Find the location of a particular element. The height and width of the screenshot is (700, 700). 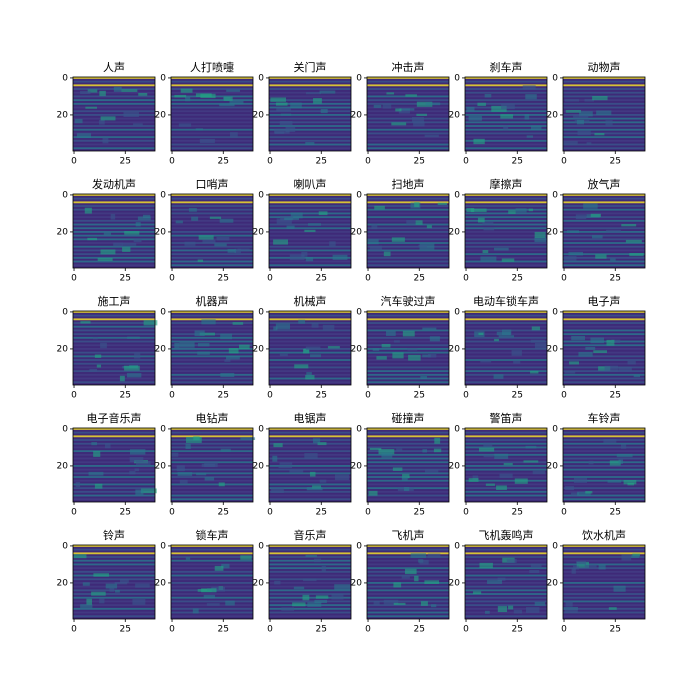

panel: 锁车声 0 25 0 20 is located at coordinates (204, 581).